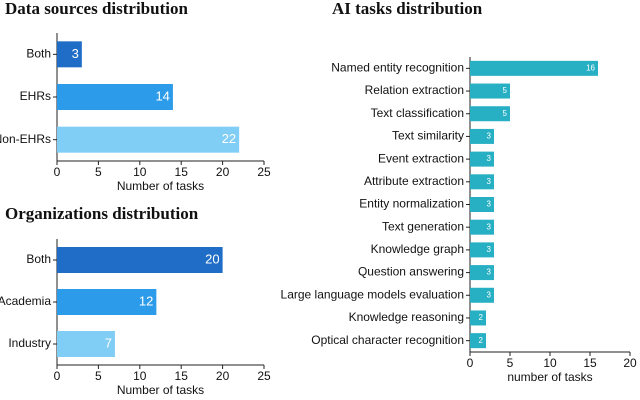 Image resolution: width=640 pixels, height=400 pixels. I want to click on value-label: 7, so click(108, 342).